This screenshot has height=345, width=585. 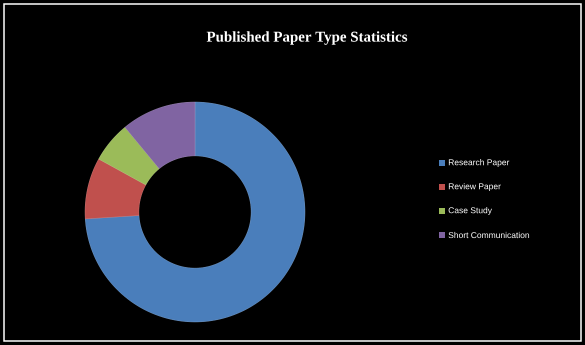 What do you see at coordinates (470, 211) in the screenshot?
I see `legend-label: Case Study` at bounding box center [470, 211].